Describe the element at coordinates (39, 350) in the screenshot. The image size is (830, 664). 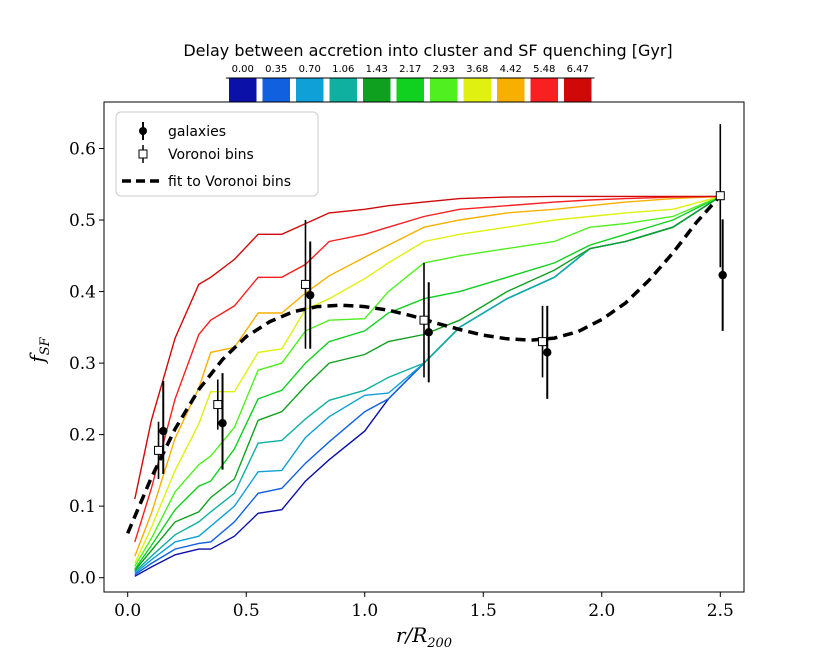
I see `y-axis-label: fSF` at that location.